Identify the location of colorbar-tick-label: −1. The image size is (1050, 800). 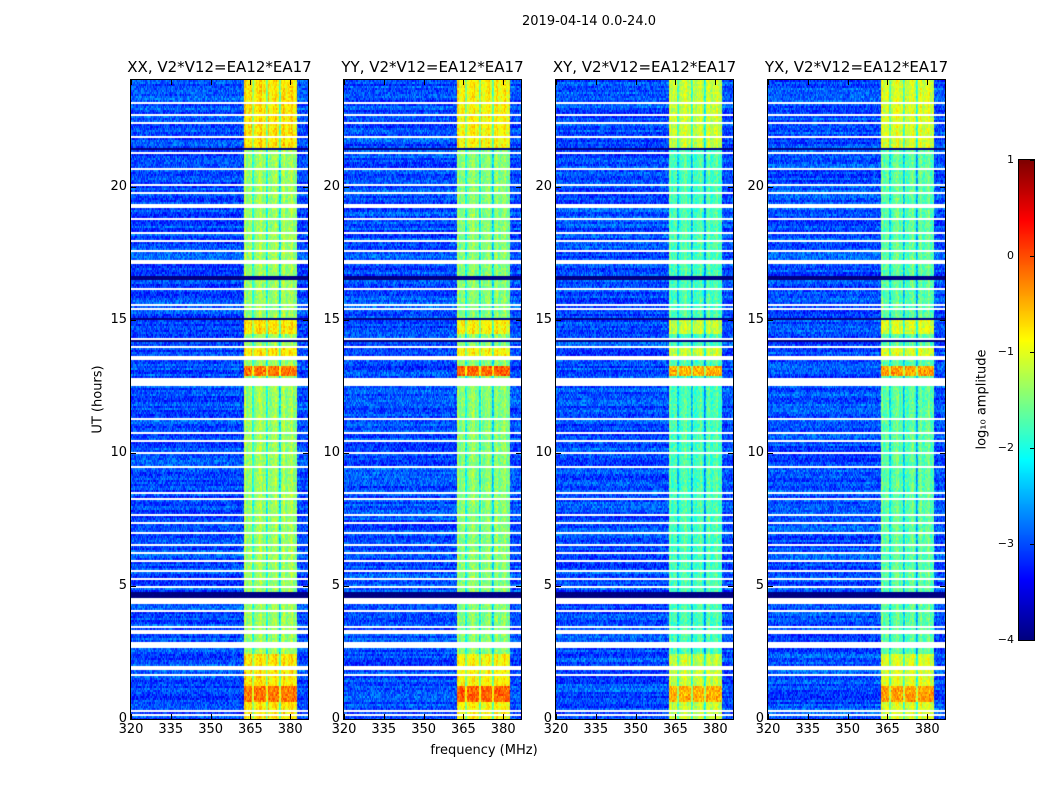
(1005, 351).